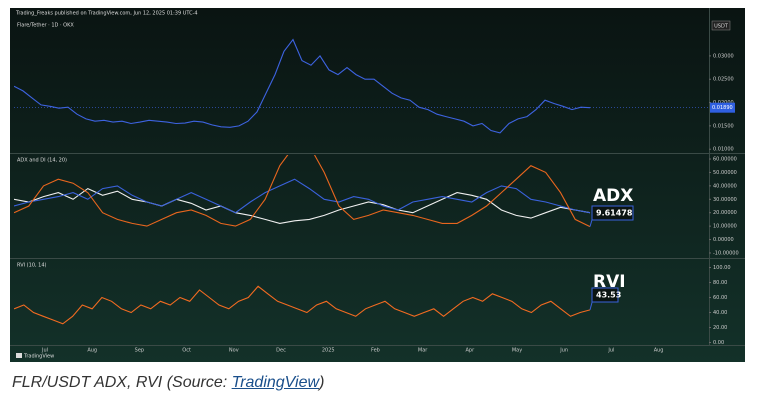  What do you see at coordinates (725, 160) in the screenshot?
I see `y-tick-label: 60.00000` at bounding box center [725, 160].